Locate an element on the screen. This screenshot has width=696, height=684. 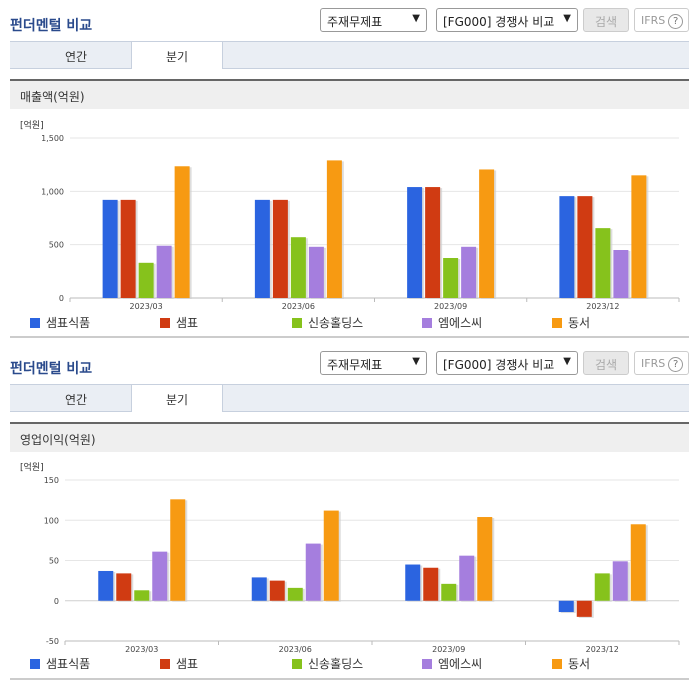
x-tick-label: 2023/03 is located at coordinates (141, 649).